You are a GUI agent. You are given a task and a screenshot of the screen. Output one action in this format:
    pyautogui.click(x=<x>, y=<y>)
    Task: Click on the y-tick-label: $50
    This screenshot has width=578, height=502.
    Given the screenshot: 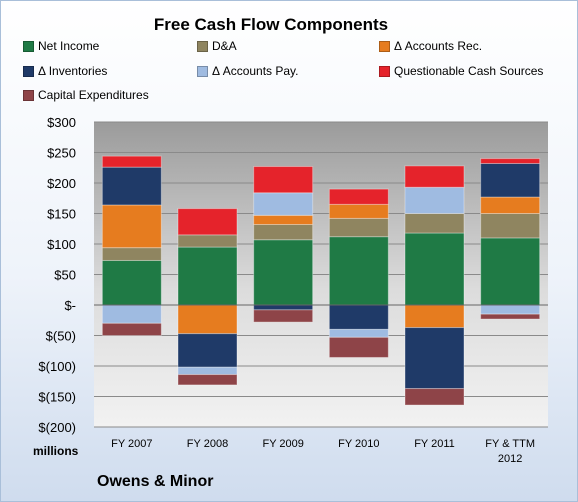 What is the action you would take?
    pyautogui.click(x=65, y=275)
    